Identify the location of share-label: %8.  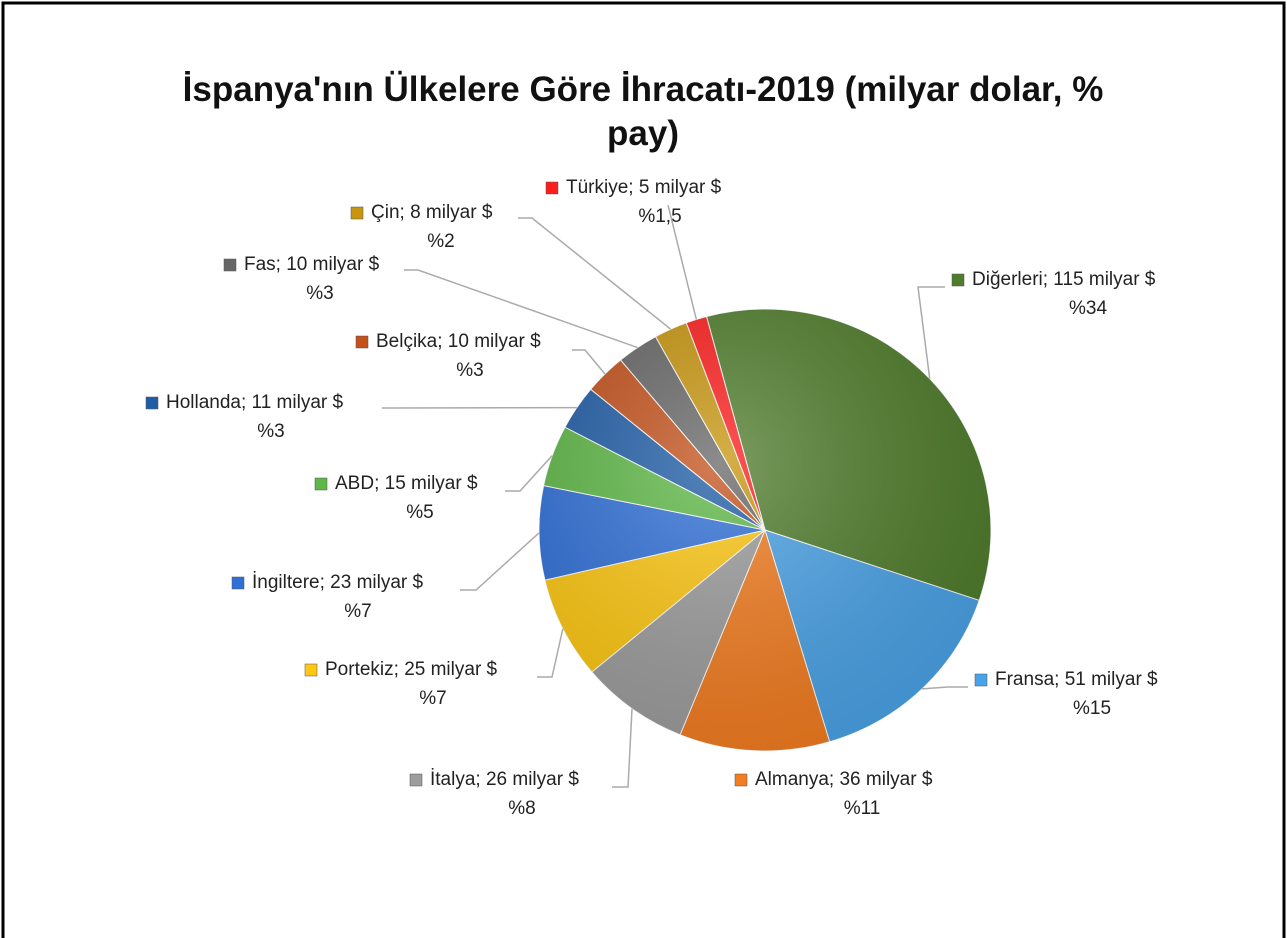
(521, 808).